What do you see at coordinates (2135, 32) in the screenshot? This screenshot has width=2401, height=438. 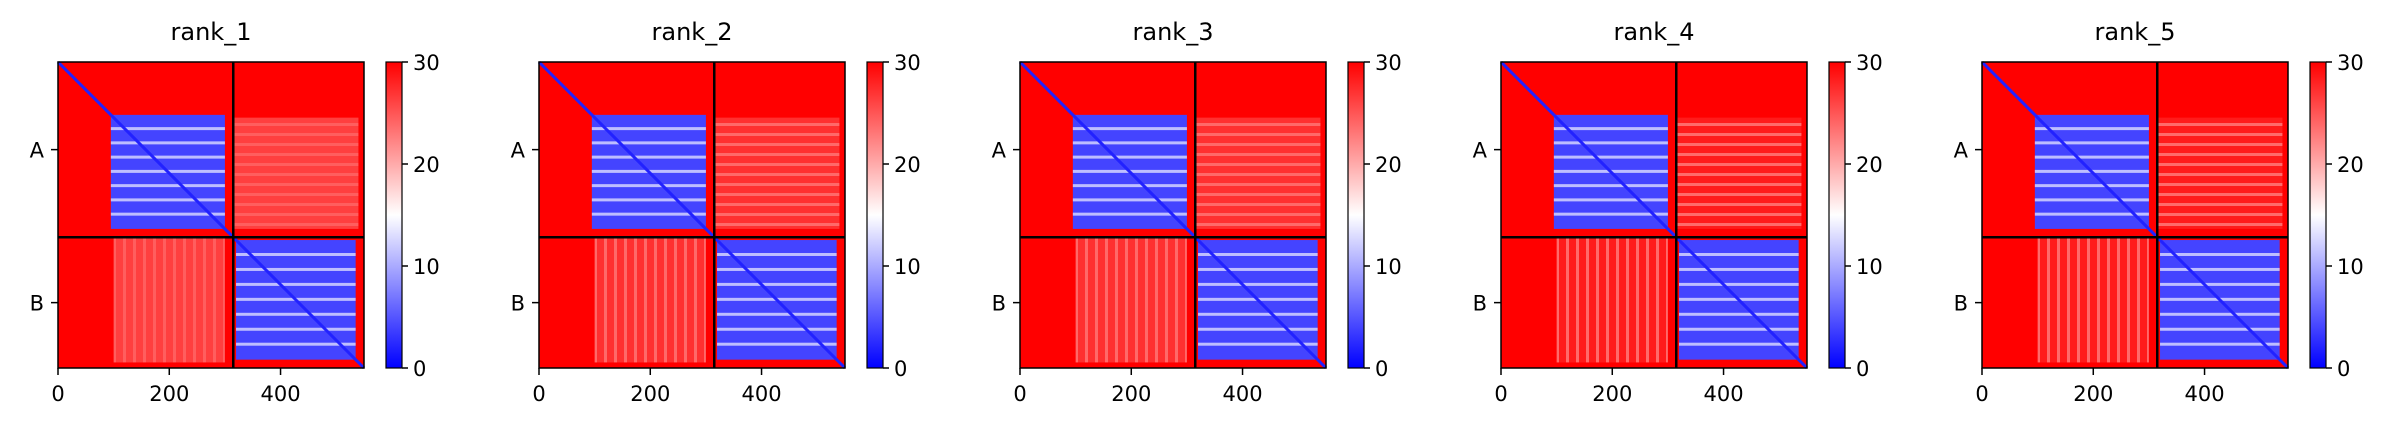 I see `chart-title: rank_5` at bounding box center [2135, 32].